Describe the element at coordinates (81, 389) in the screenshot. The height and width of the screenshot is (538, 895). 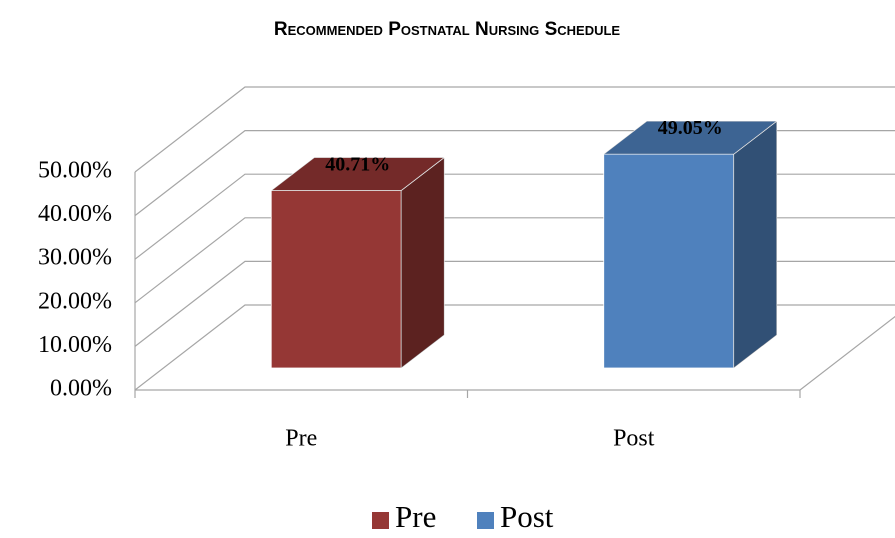
I see `y-tick-label: 0.00%` at that location.